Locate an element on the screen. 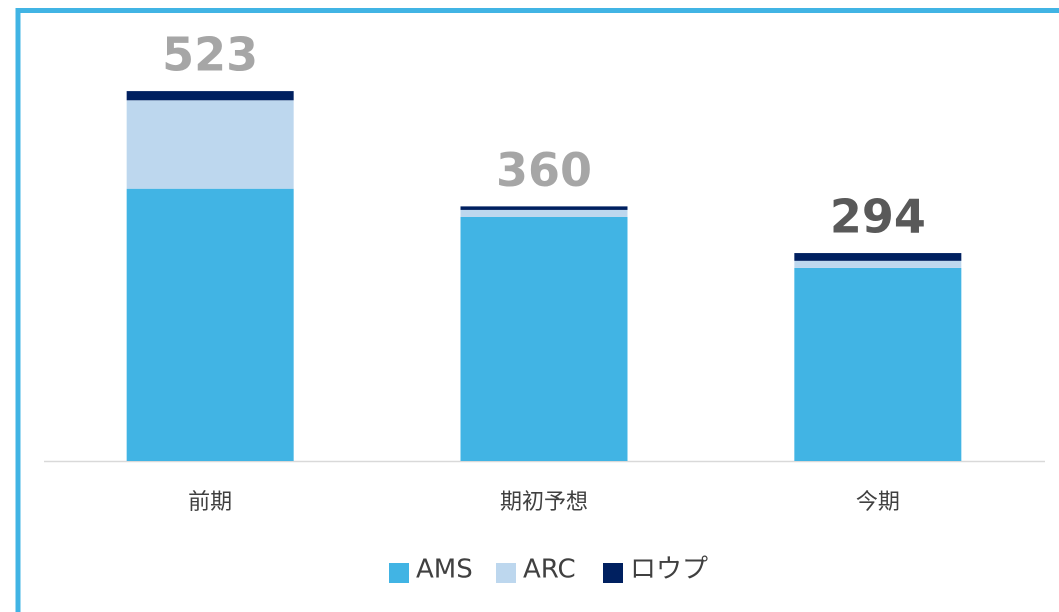 The width and height of the screenshot is (1059, 612). total-label: 294 is located at coordinates (878, 217).